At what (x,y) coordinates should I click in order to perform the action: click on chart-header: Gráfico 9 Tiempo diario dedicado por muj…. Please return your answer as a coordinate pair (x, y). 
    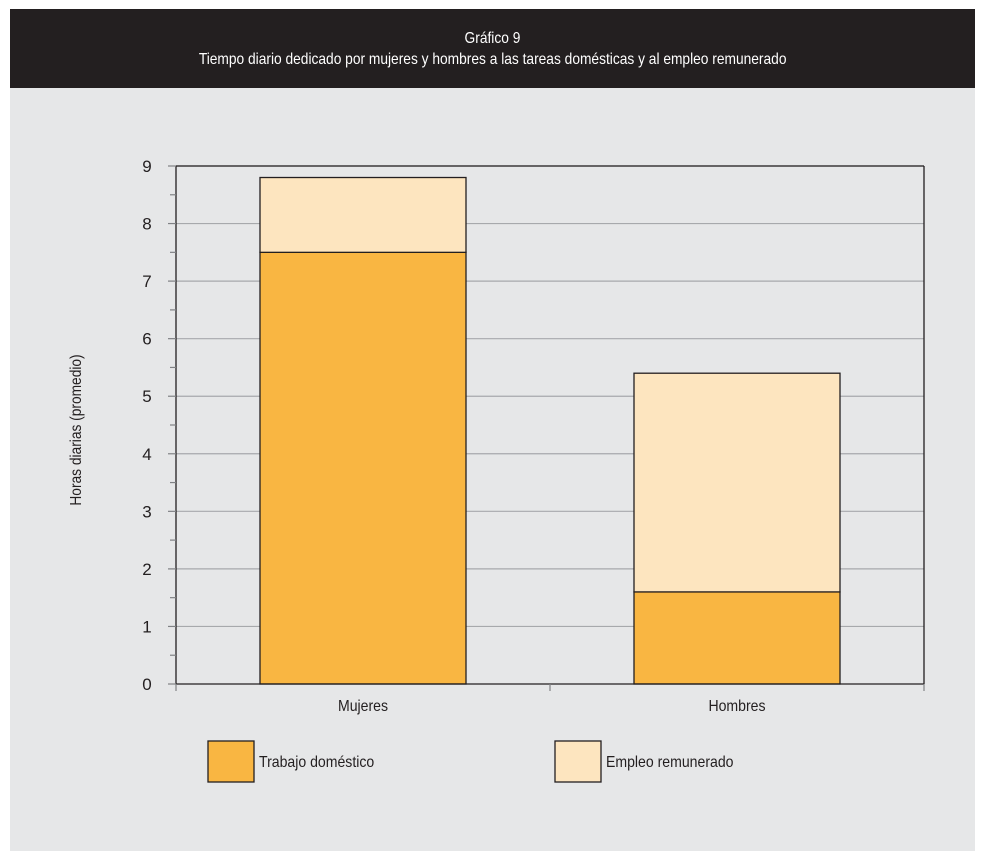
    Looking at the image, I should click on (492, 48).